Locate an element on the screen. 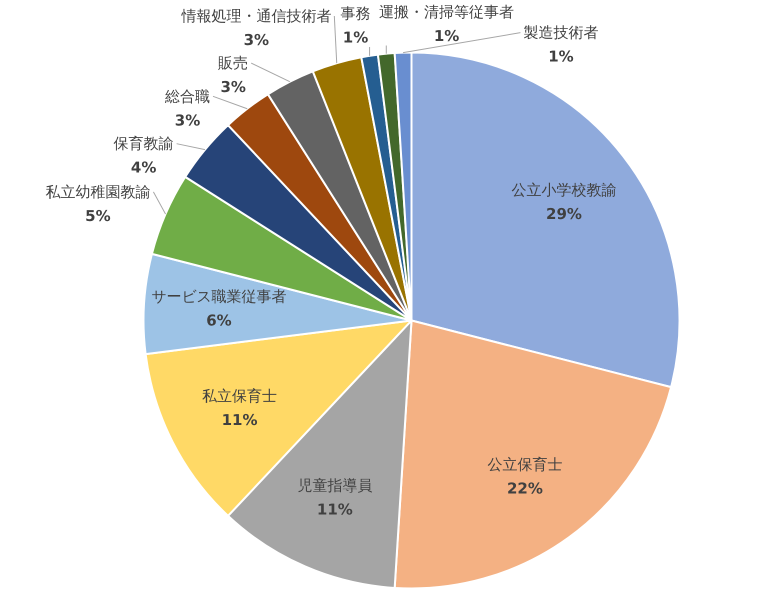  slice-label: サービス職業従事者 is located at coordinates (218, 296).